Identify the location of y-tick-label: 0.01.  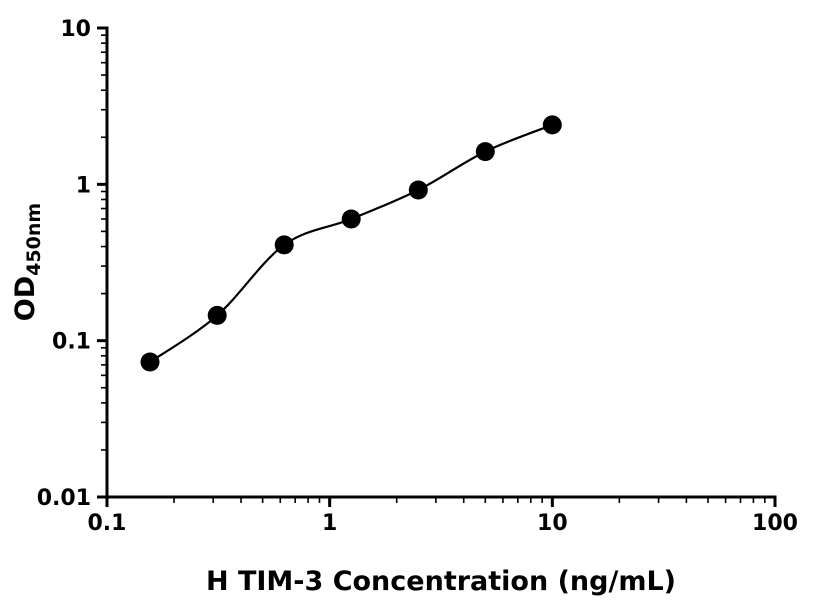
(64, 498).